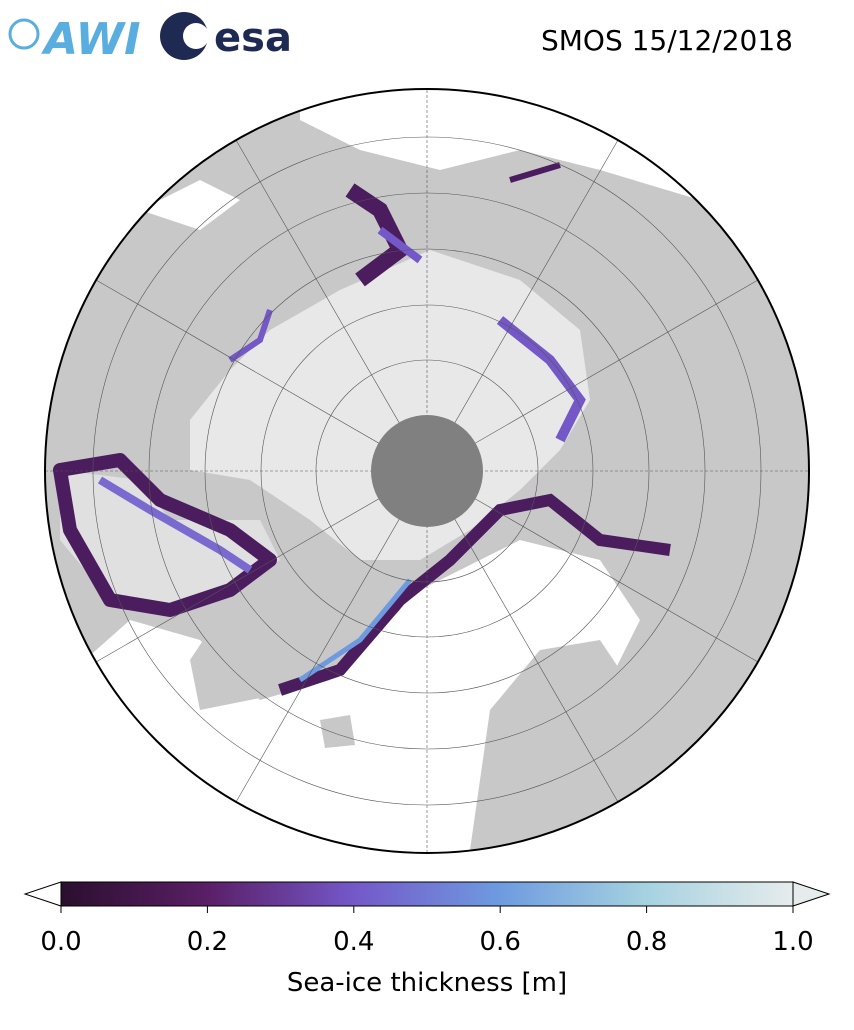 The height and width of the screenshot is (1030, 854). I want to click on esa-logo: esa, so click(226, 36).